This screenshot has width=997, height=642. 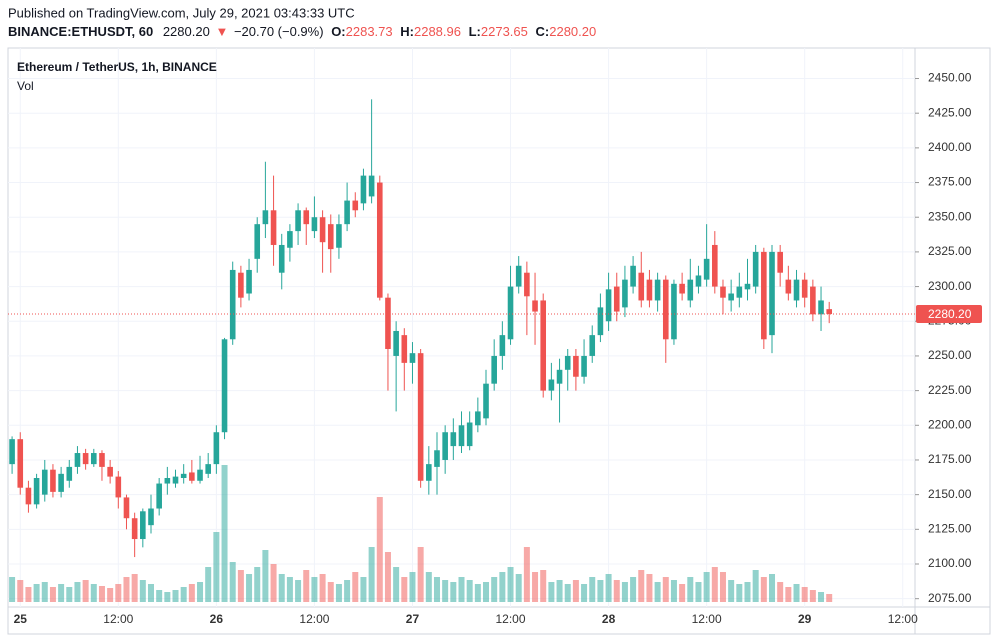 I want to click on y-tick-label: 2450.00, so click(x=950, y=78).